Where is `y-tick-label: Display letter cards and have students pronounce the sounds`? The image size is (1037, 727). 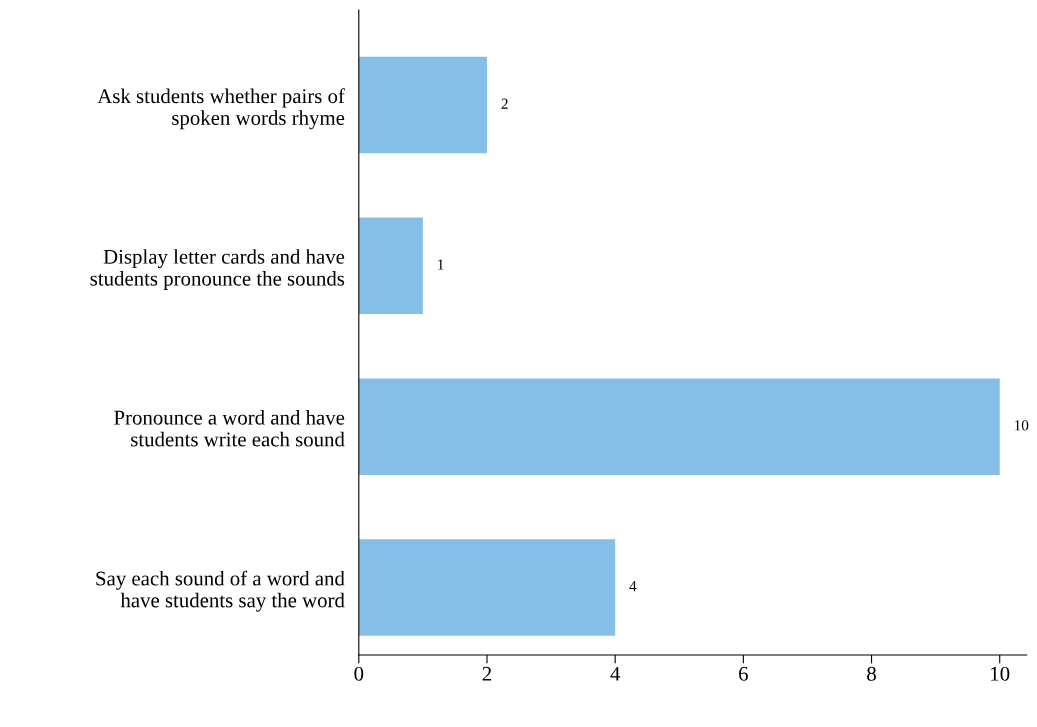
y-tick-label: Display letter cards and have students pronounce the sounds is located at coordinates (217, 269).